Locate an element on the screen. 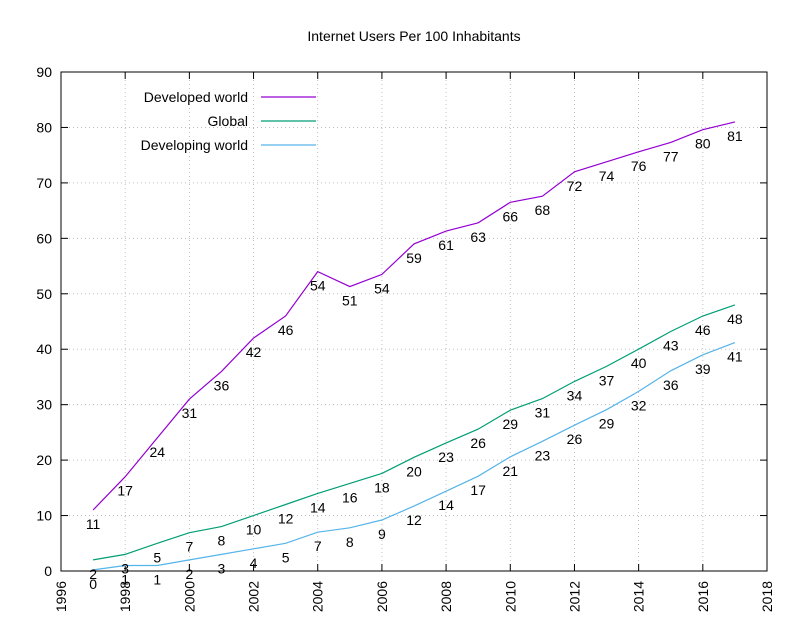  y-tick-label: 40 is located at coordinates (44, 349).